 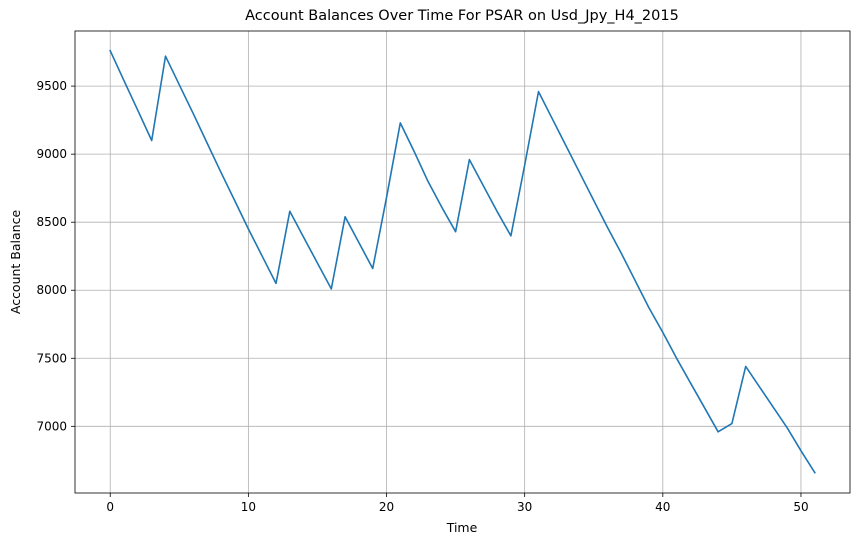 What do you see at coordinates (51, 358) in the screenshot?
I see `y-tick-label: 7500` at bounding box center [51, 358].